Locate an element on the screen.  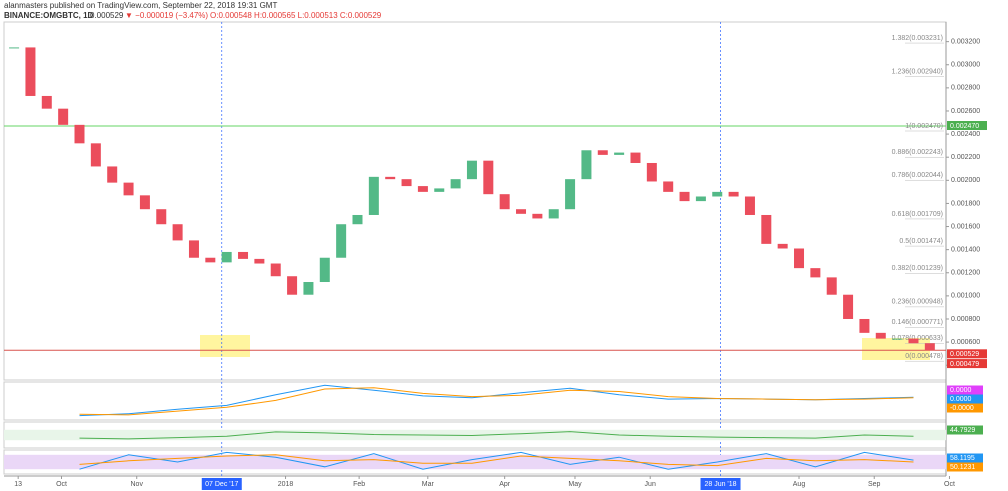
fib-label: 1.382(0.003231) is located at coordinates (917, 38).